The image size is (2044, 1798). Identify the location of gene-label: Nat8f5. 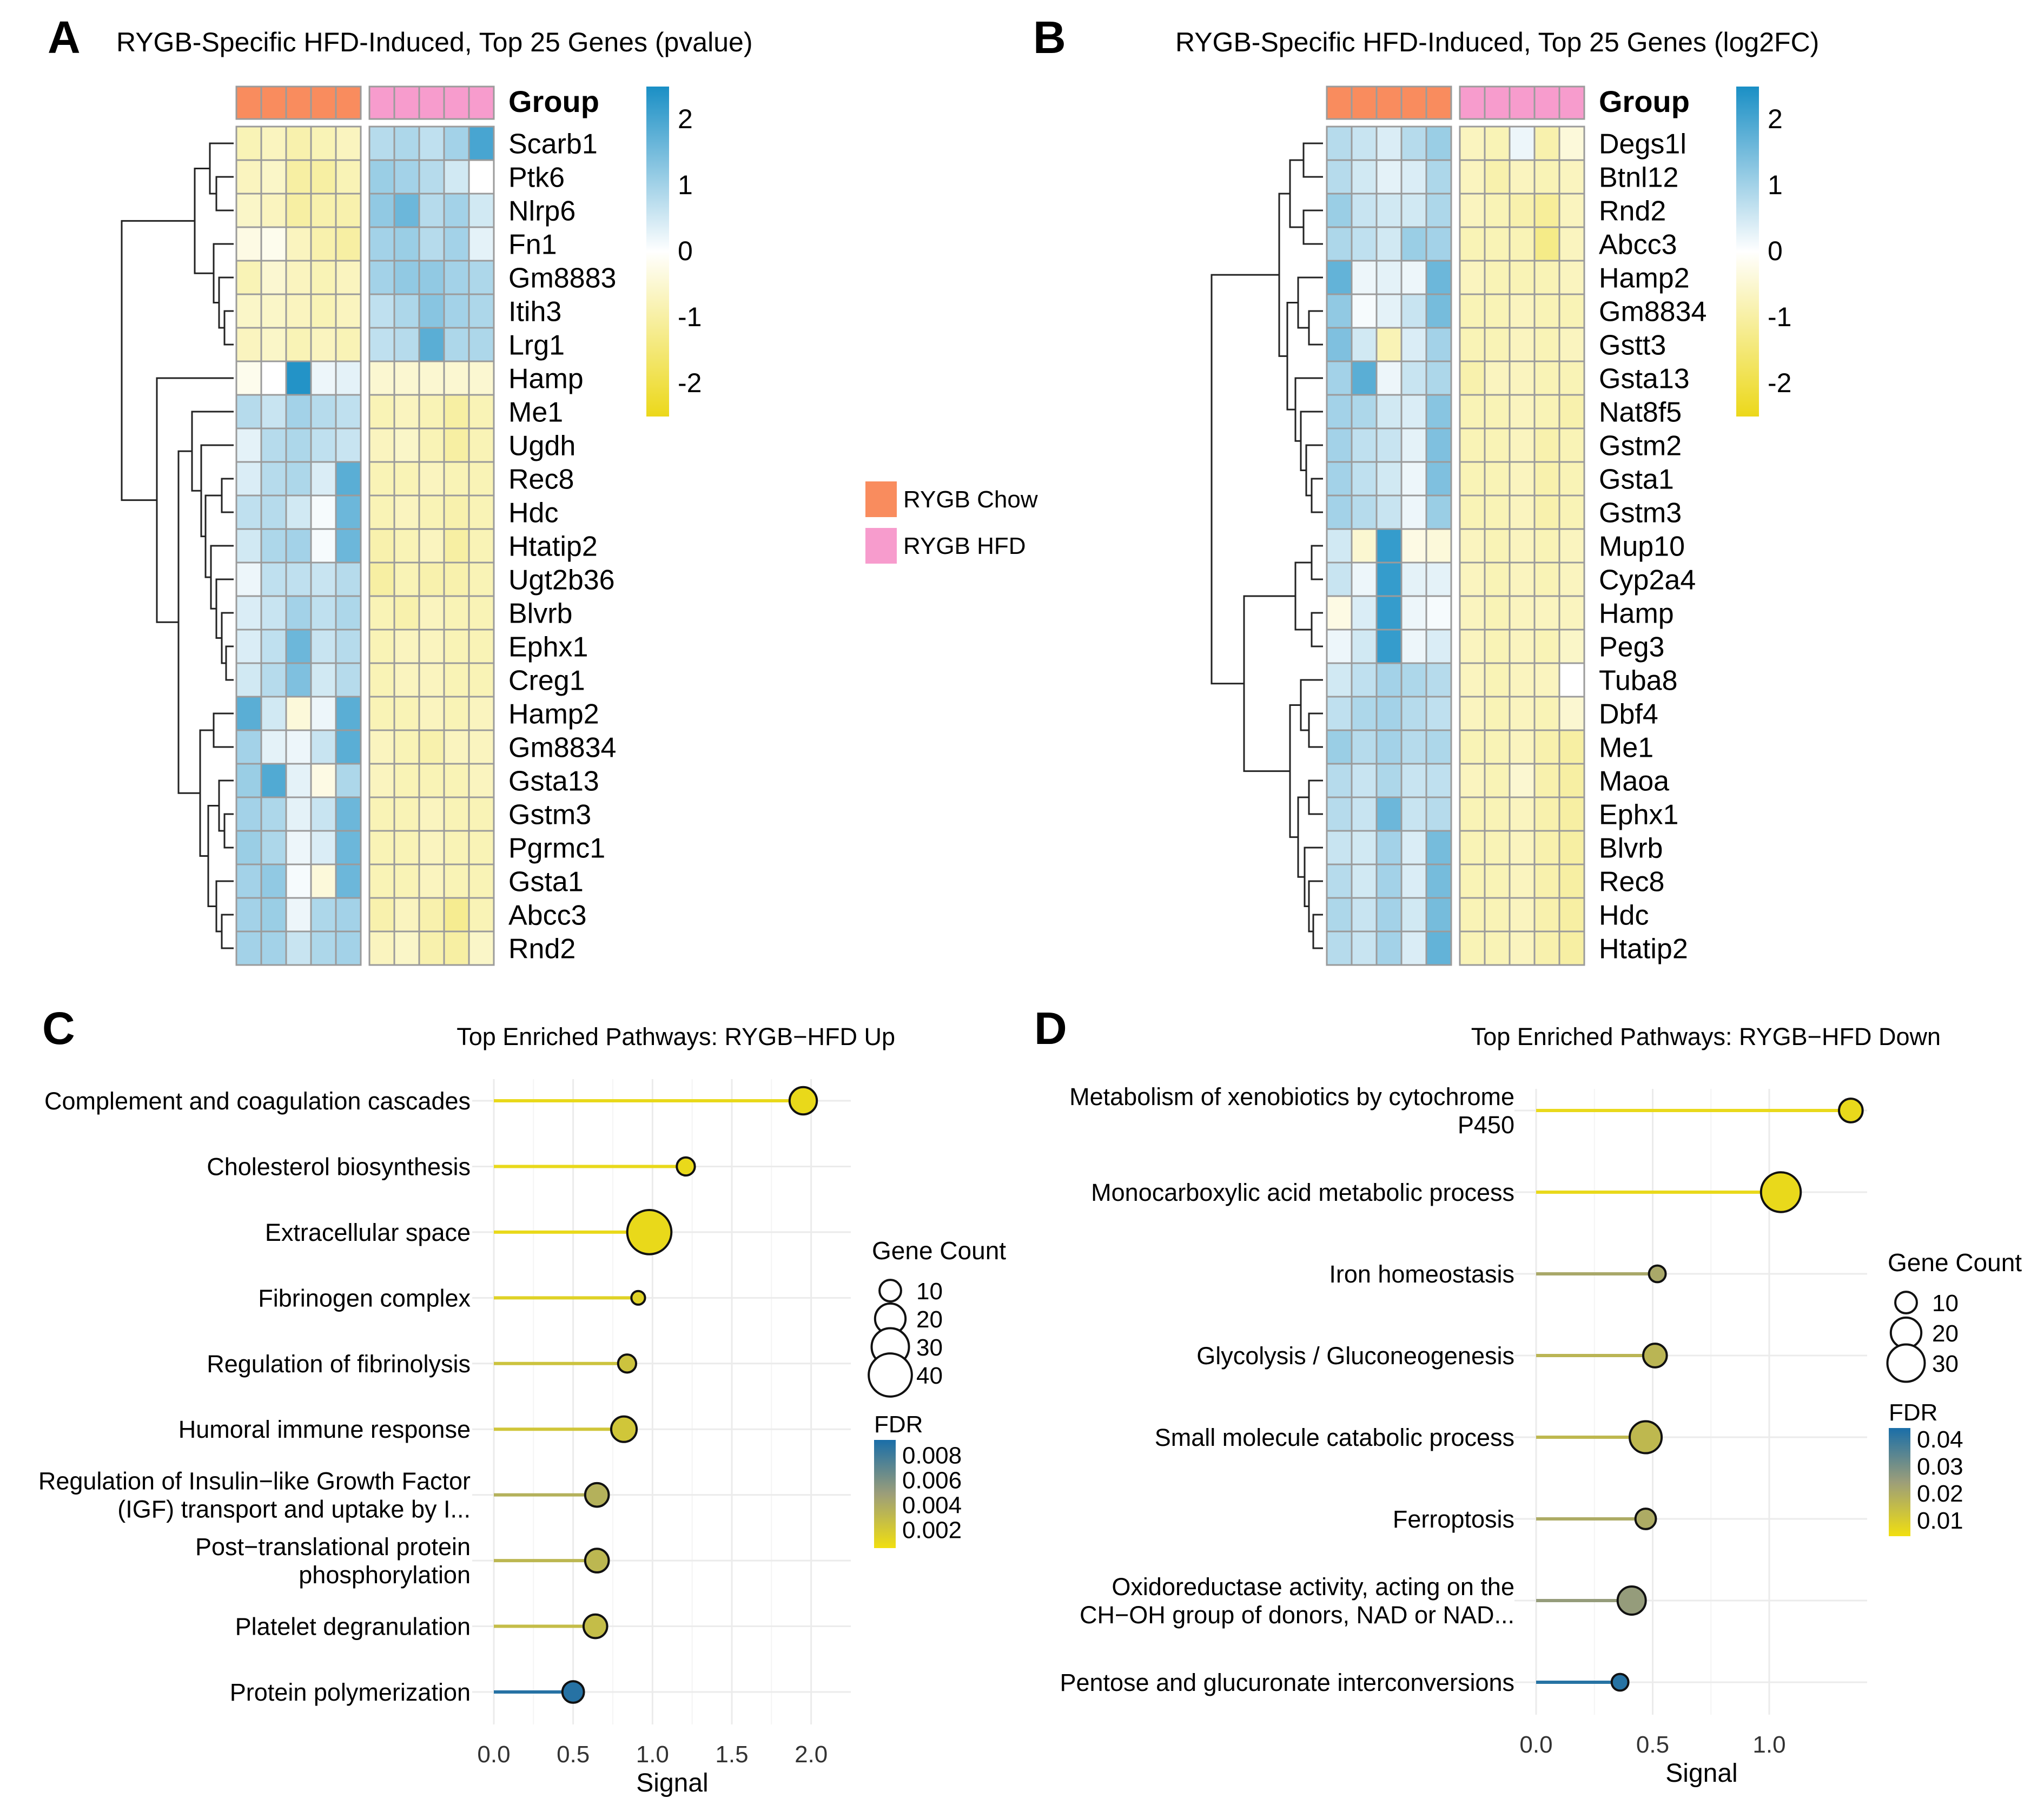
(1640, 412).